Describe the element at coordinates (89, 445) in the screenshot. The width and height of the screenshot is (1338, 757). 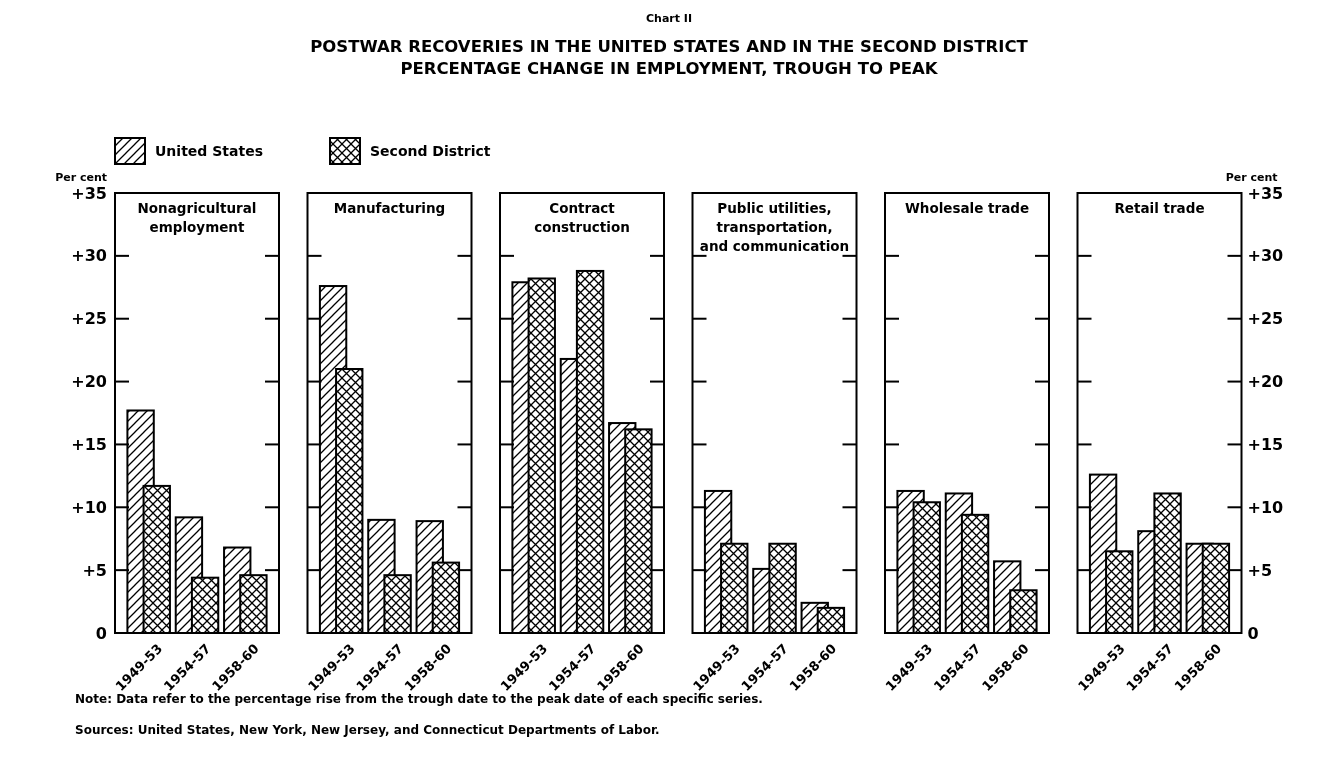
I see `y-tick-label: +15` at that location.